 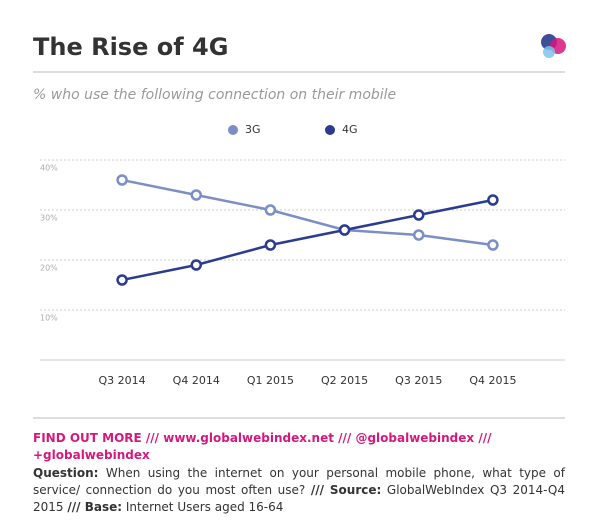 What do you see at coordinates (346, 490) in the screenshot?
I see `label: /// Source:` at bounding box center [346, 490].